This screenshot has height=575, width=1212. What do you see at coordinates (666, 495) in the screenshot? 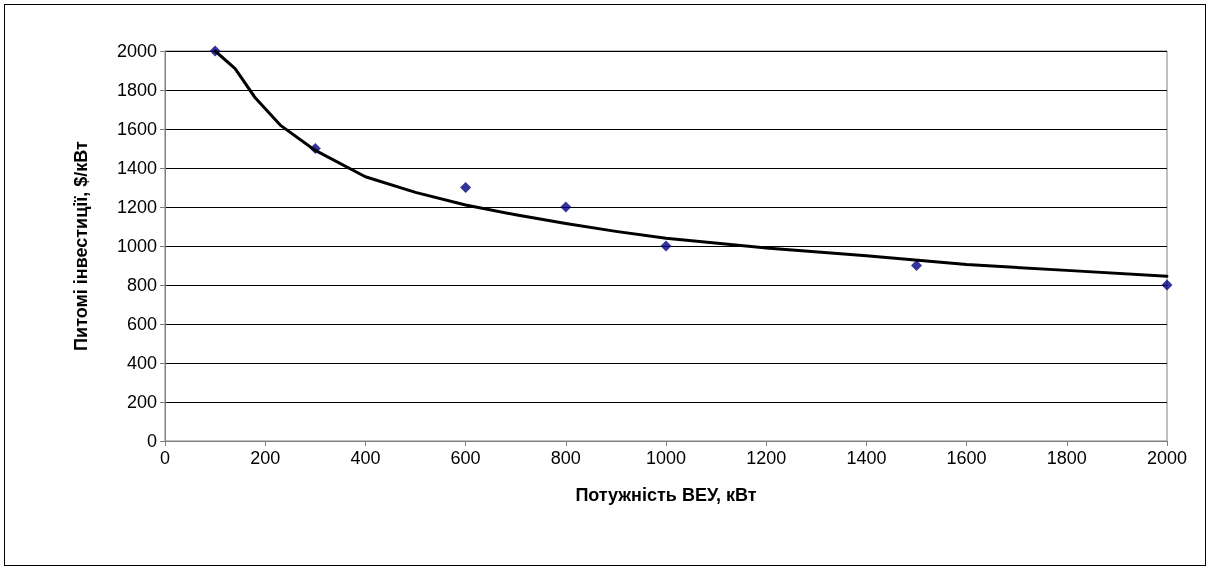
I see `x-axis-title: Потужність ВЕУ, кВт` at bounding box center [666, 495].